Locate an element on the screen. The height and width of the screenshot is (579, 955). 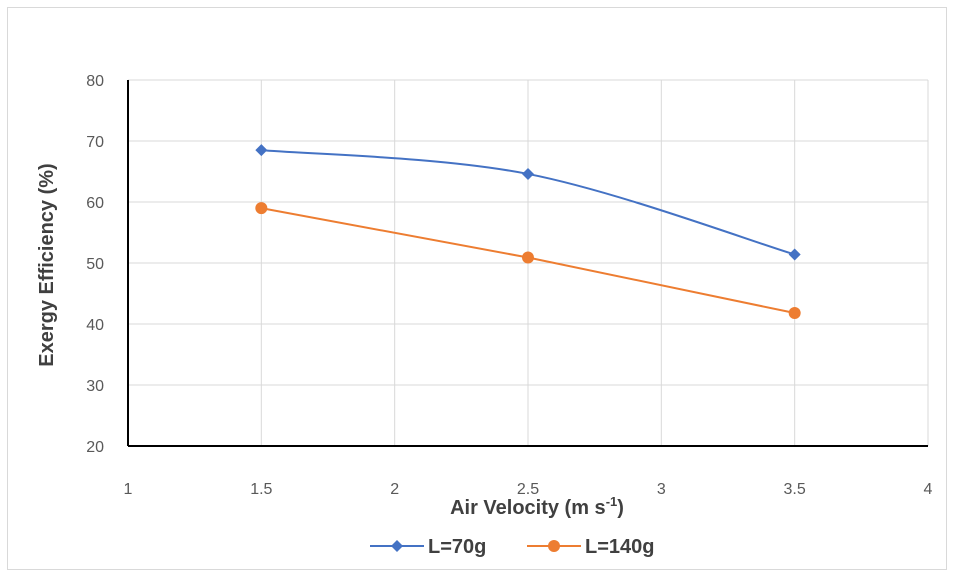
legend-item: L=140g is located at coordinates (590, 547).